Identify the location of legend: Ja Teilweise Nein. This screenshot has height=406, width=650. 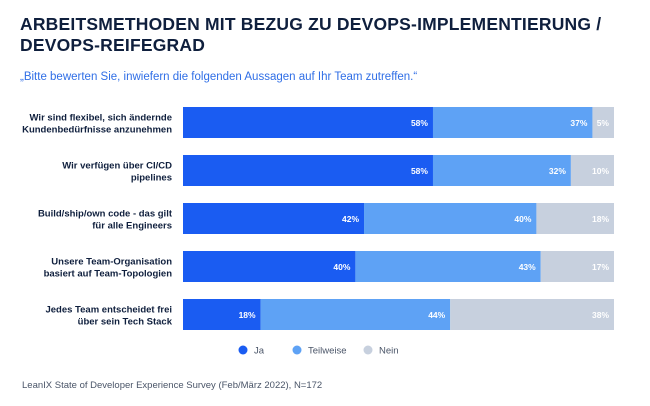
(318, 351).